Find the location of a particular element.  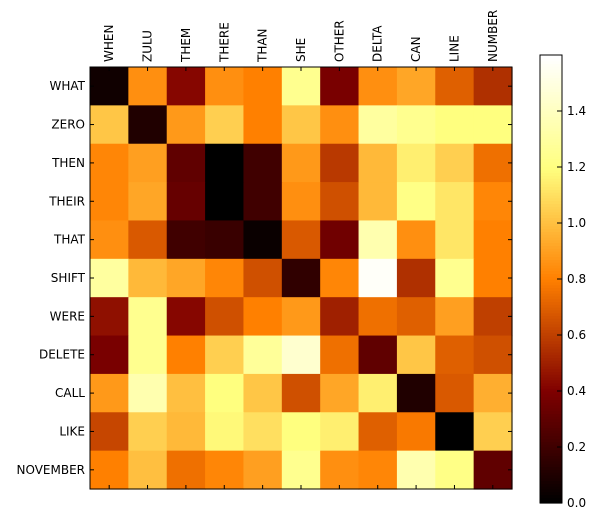

x-tick-label: ZULU is located at coordinates (148, 46).